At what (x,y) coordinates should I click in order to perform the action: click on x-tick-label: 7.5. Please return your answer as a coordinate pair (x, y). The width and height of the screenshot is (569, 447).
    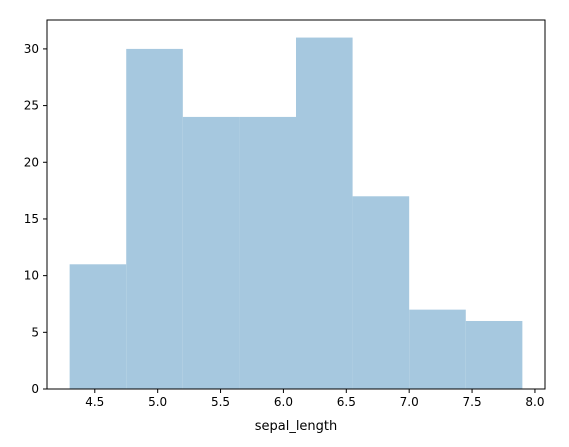
    Looking at the image, I should click on (472, 402).